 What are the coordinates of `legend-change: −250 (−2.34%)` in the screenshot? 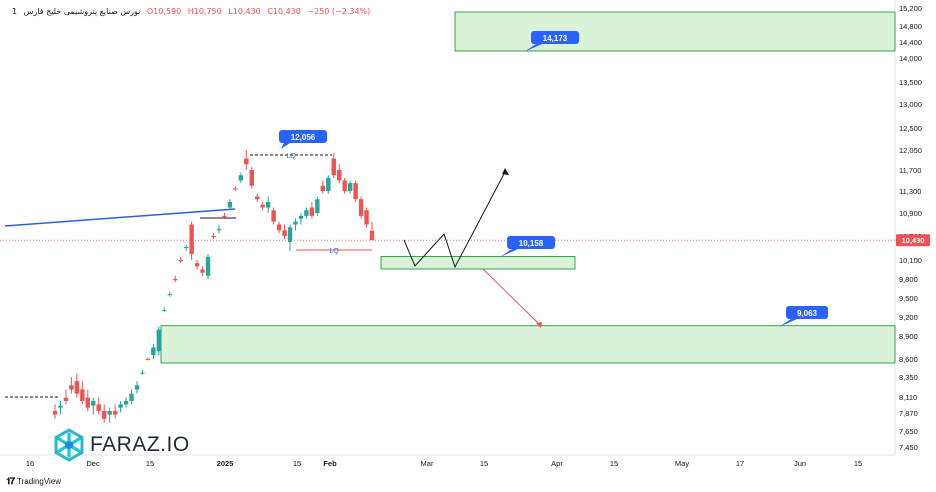 It's located at (339, 11).